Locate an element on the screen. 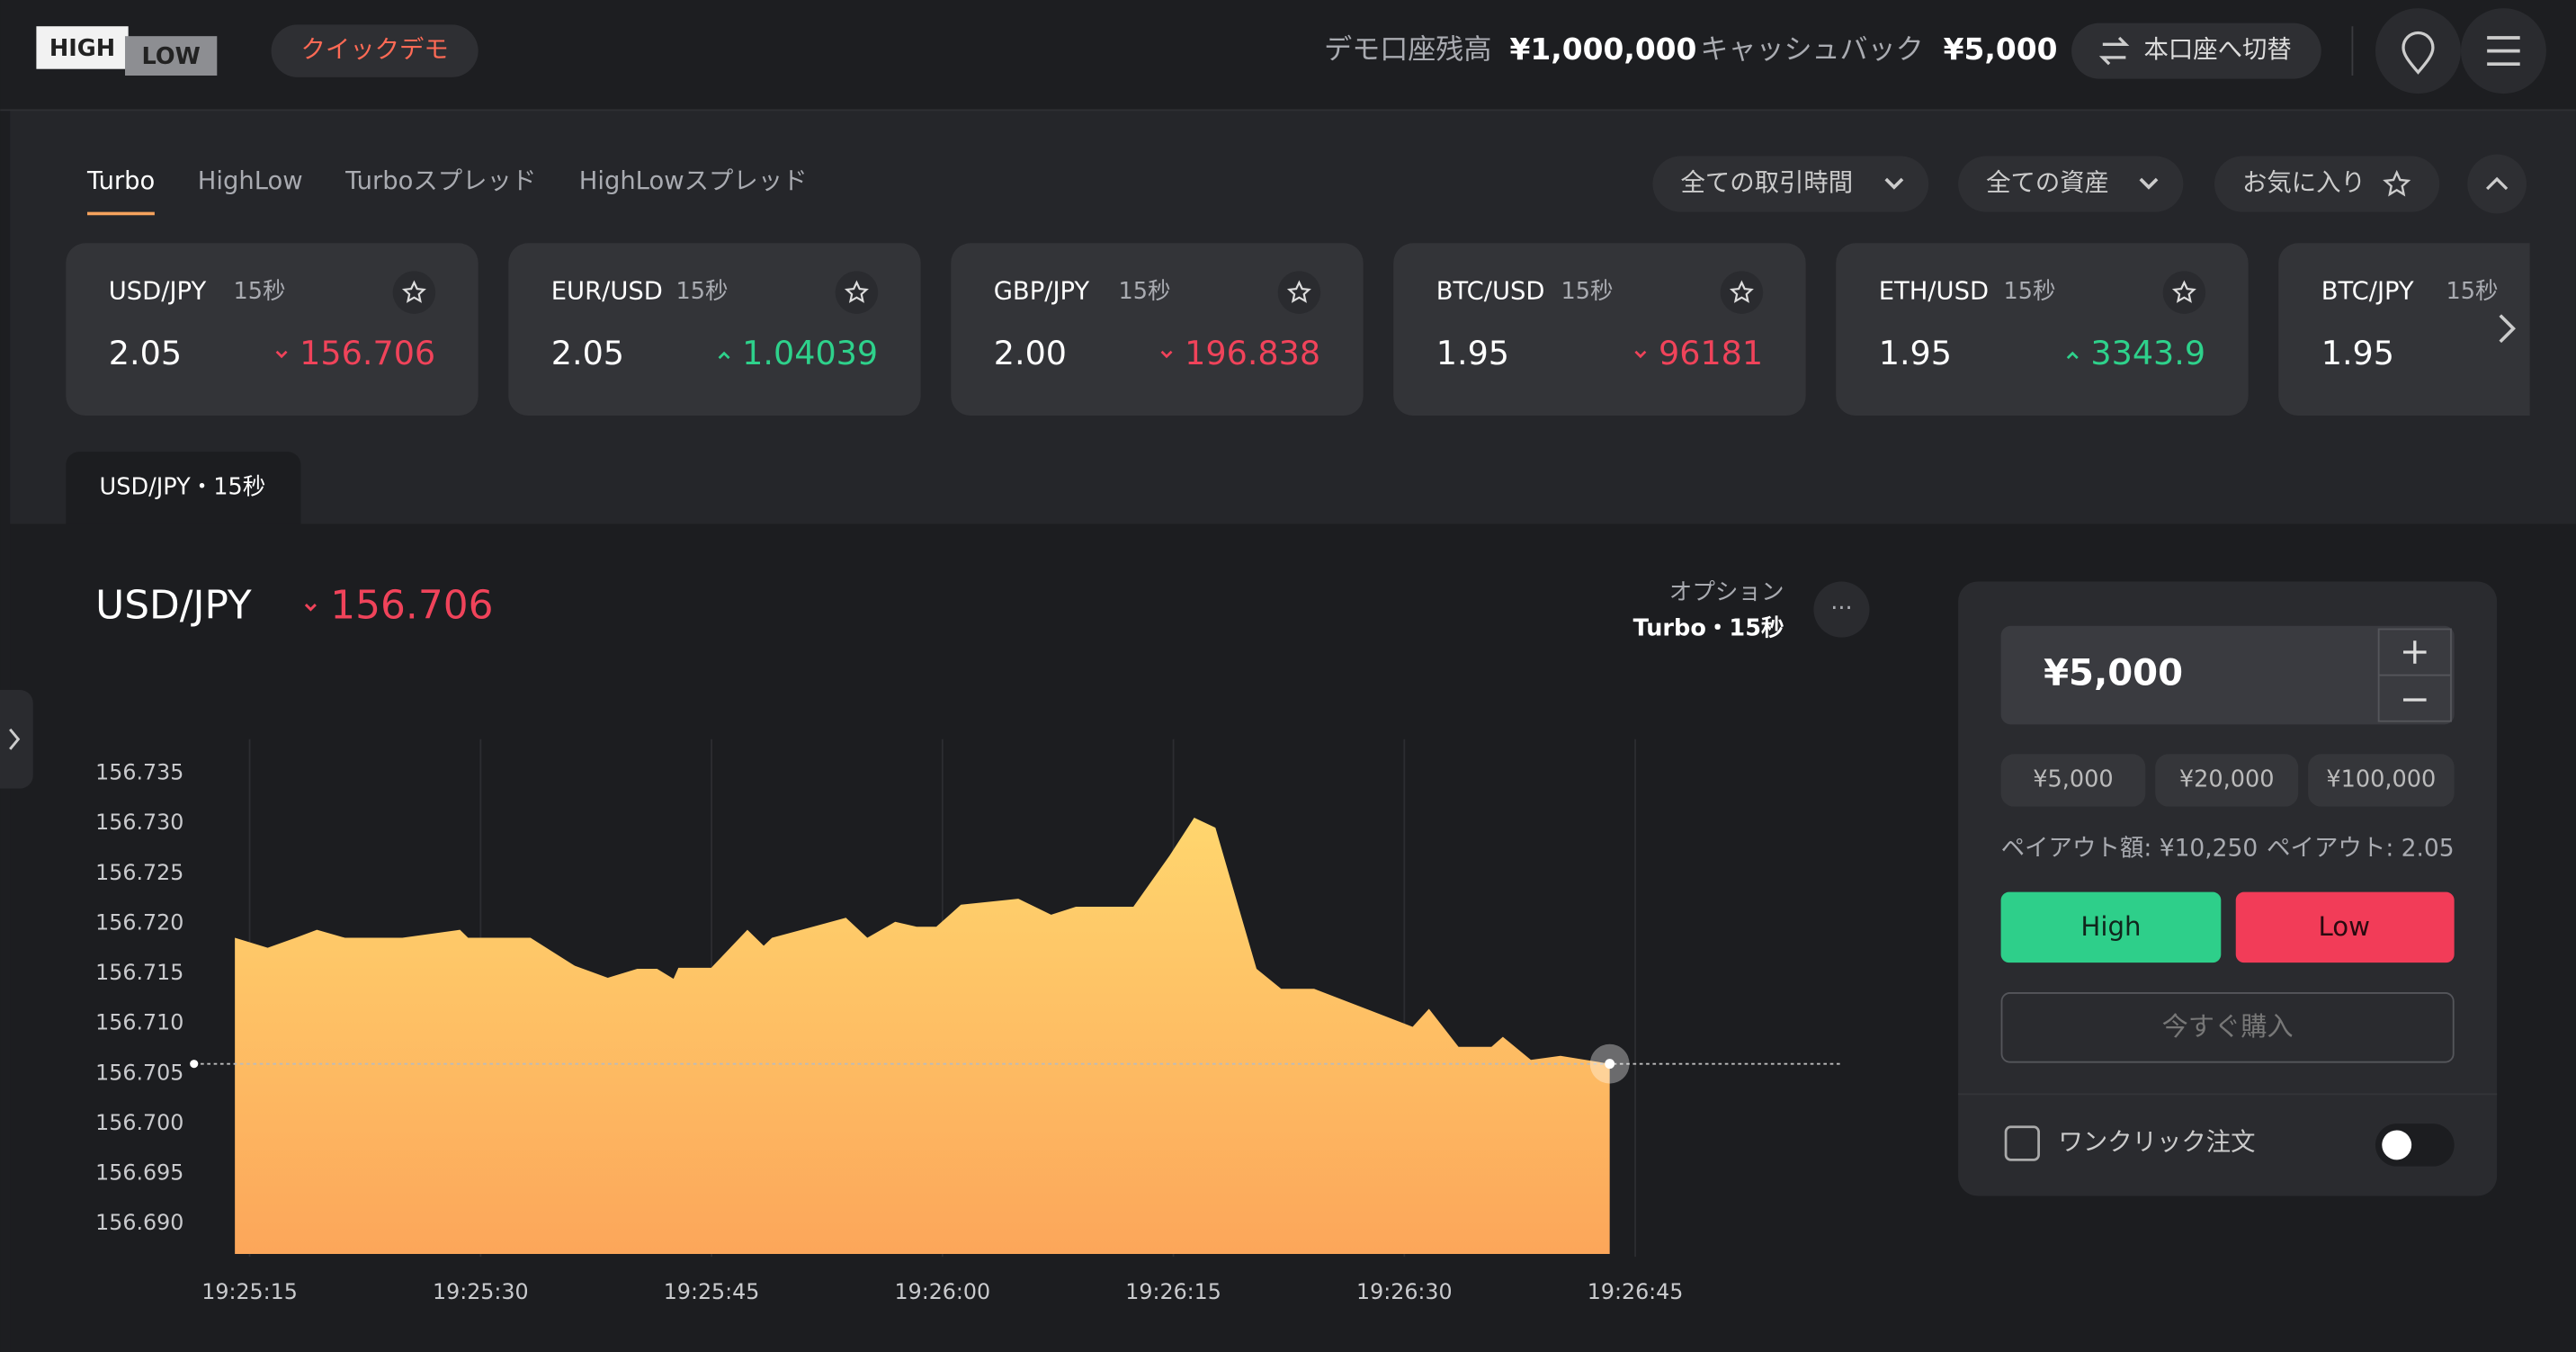 This screenshot has width=2576, height=1352. y-tick-label: 156.695 is located at coordinates (139, 1172).